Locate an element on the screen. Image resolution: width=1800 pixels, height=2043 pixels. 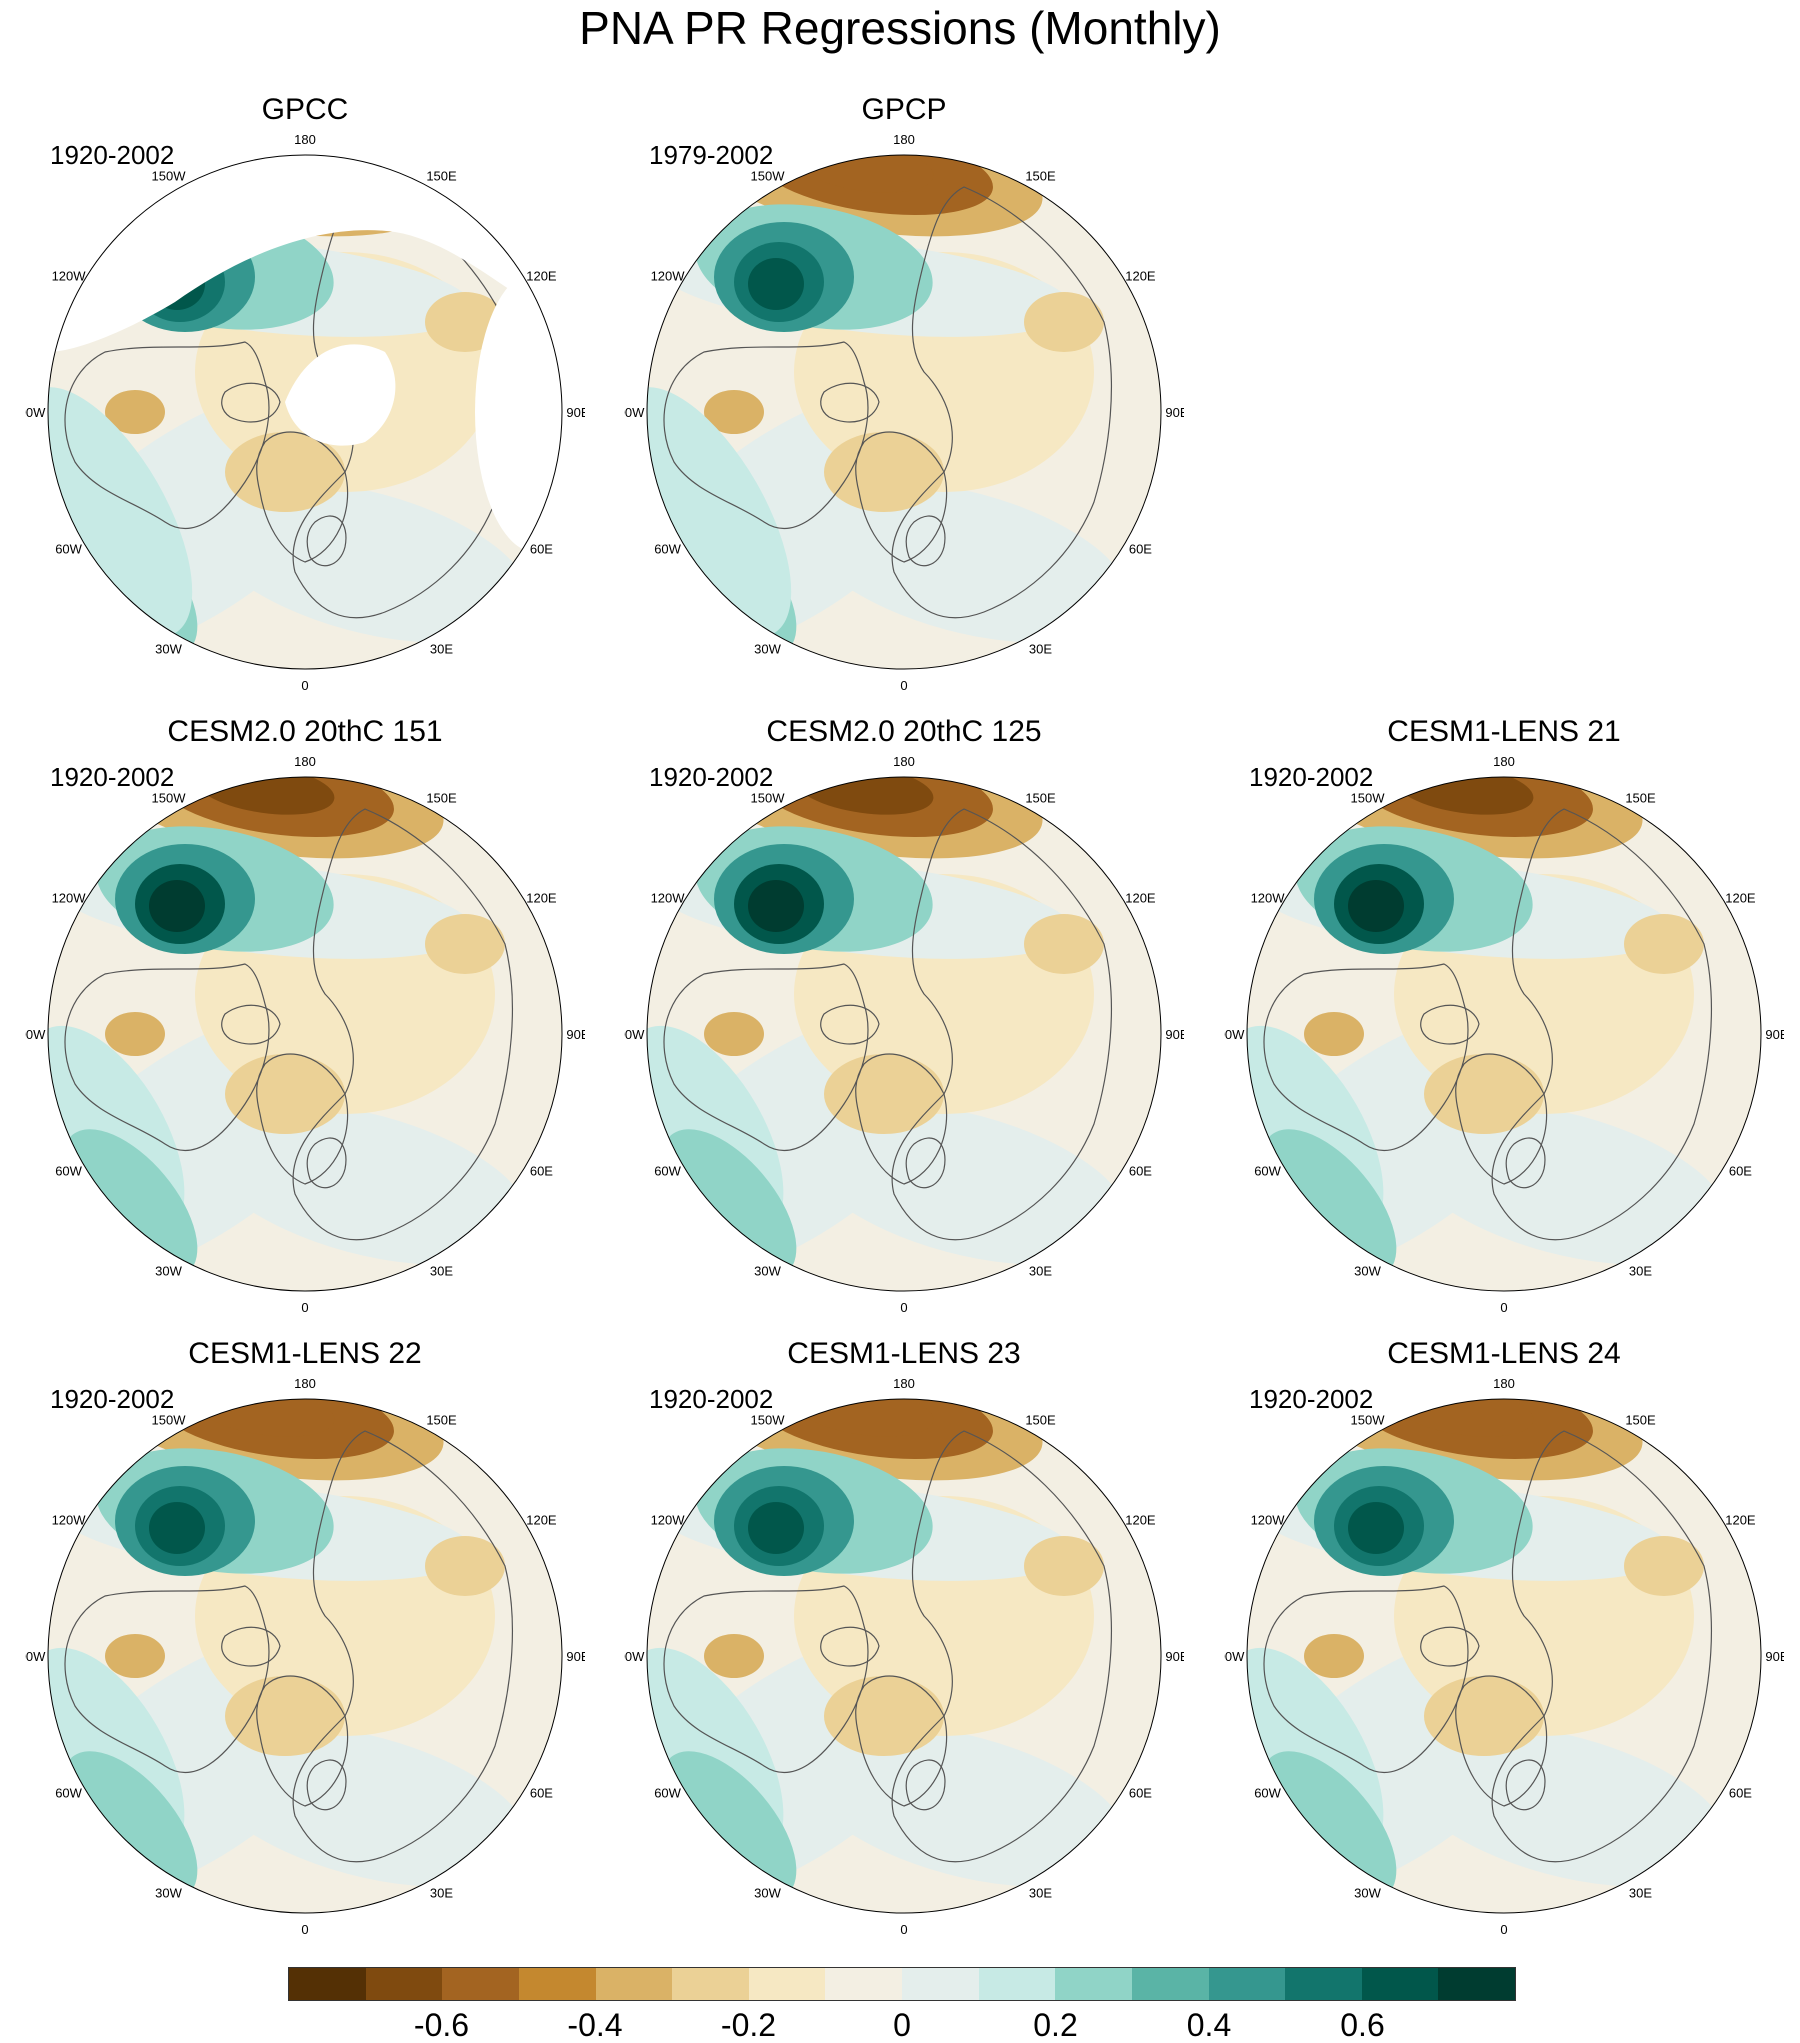
map-boundary is located at coordinates (305, 1034).